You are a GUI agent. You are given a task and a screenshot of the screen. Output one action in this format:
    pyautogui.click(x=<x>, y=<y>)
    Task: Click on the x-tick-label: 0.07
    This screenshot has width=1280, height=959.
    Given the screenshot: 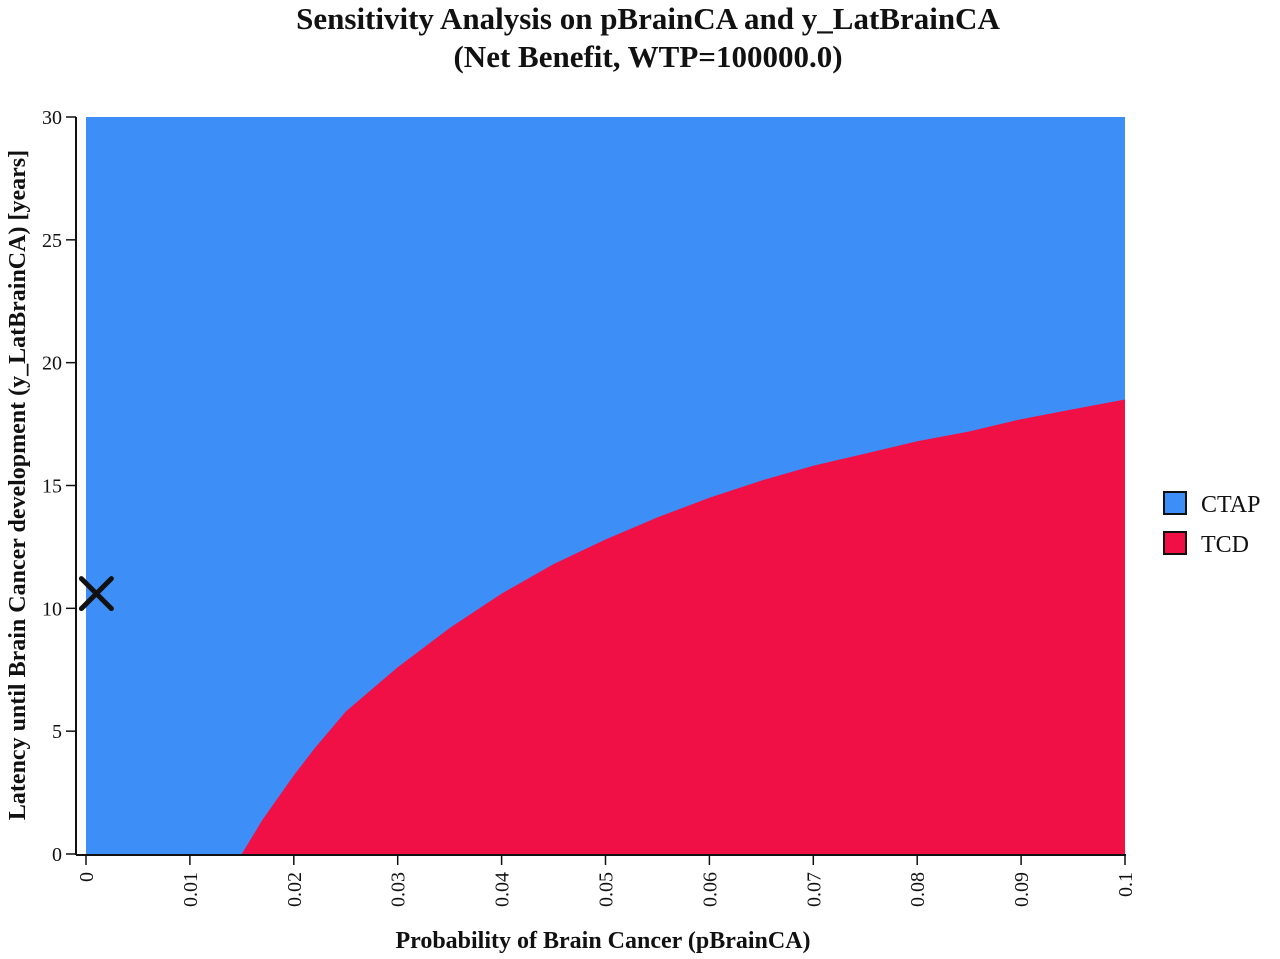 What is the action you would take?
    pyautogui.click(x=814, y=889)
    